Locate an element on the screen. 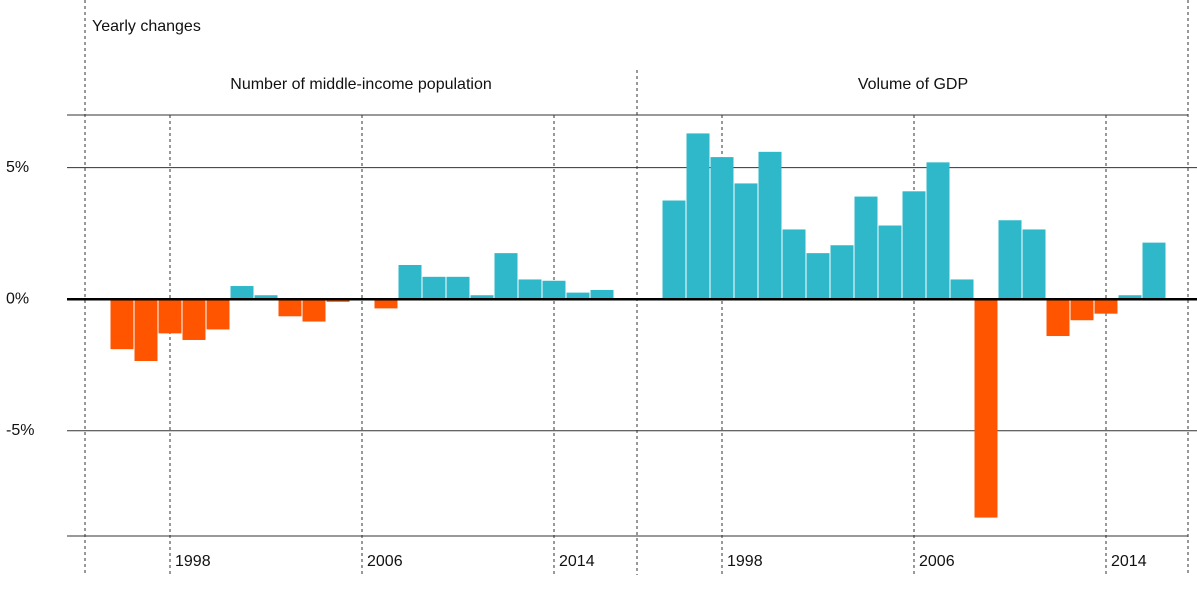 The image size is (1197, 602). y-tick-label: 5% is located at coordinates (17, 167).